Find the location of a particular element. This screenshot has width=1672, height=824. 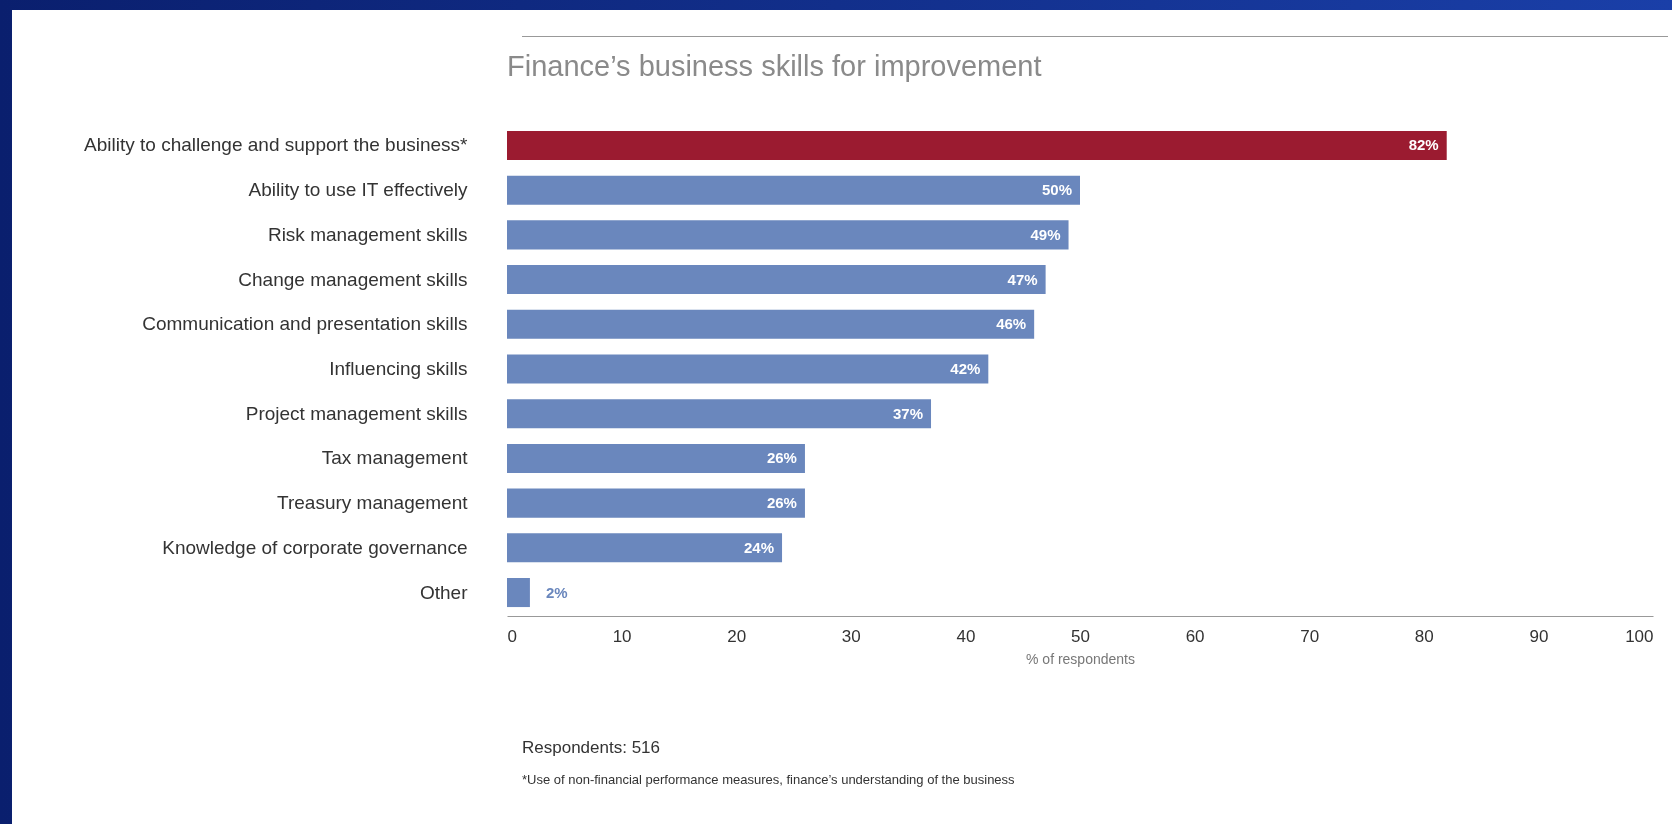

data-label: 82% is located at coordinates (1423, 145).